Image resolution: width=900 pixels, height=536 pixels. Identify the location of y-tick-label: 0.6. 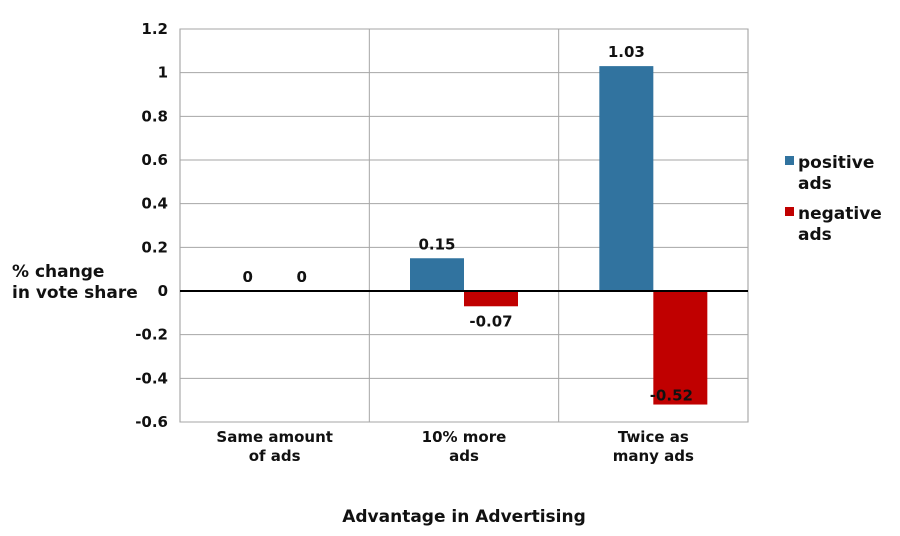
(154, 160).